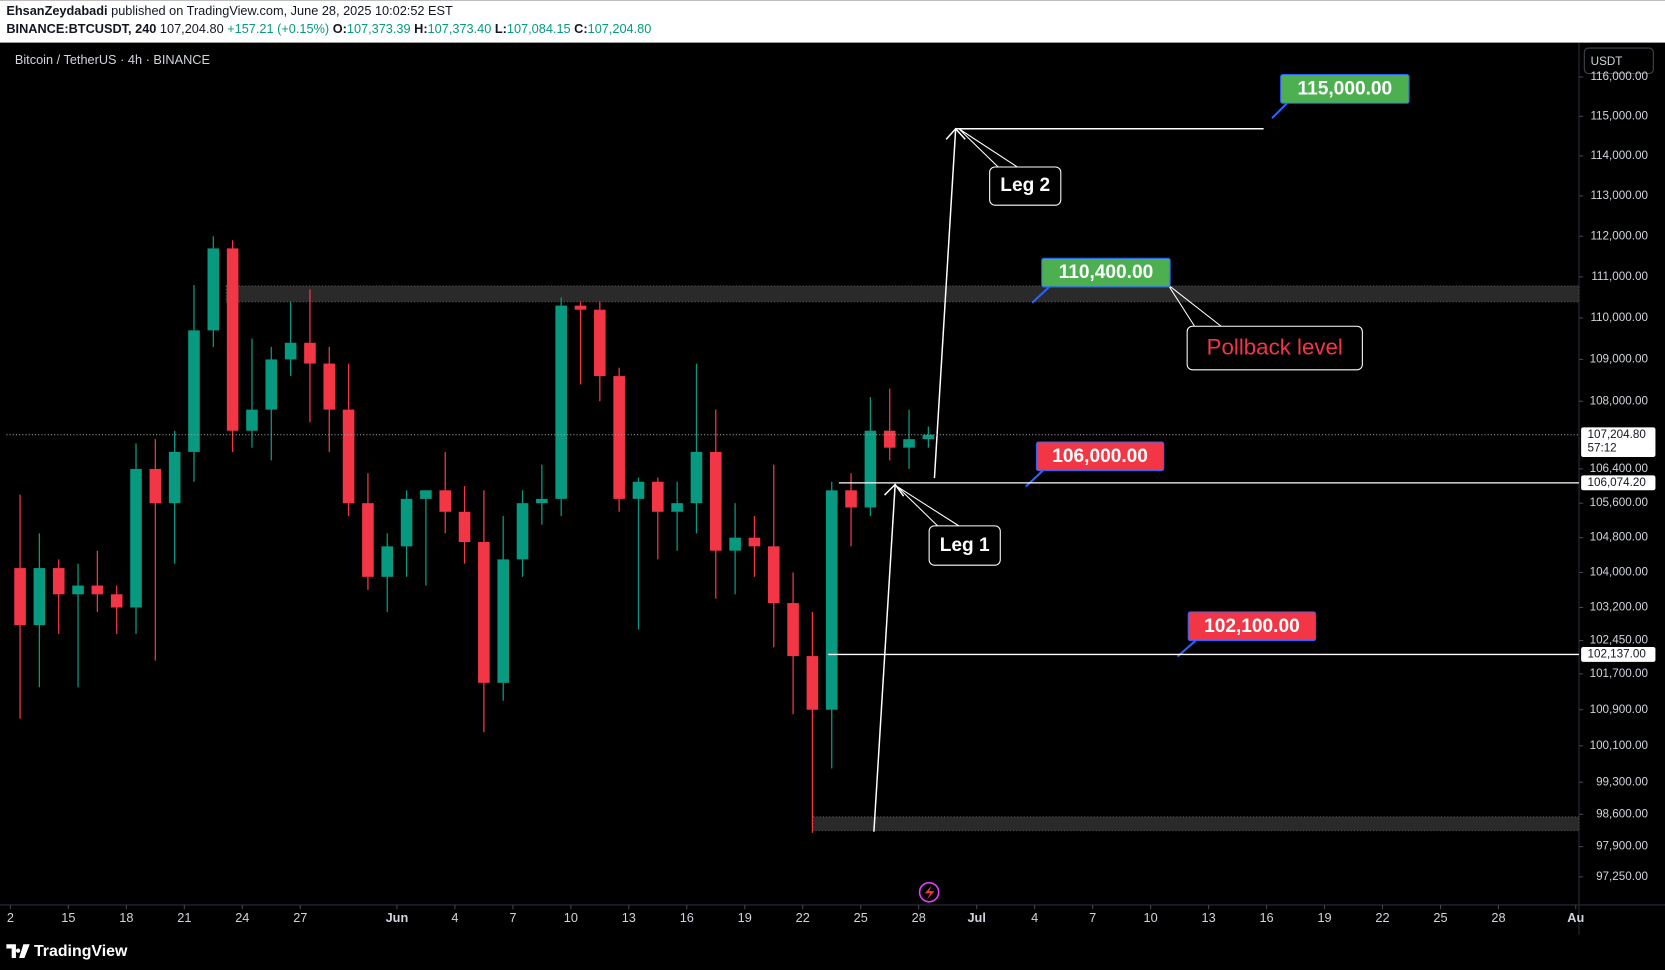  I want to click on l-label: L:, so click(501, 28).